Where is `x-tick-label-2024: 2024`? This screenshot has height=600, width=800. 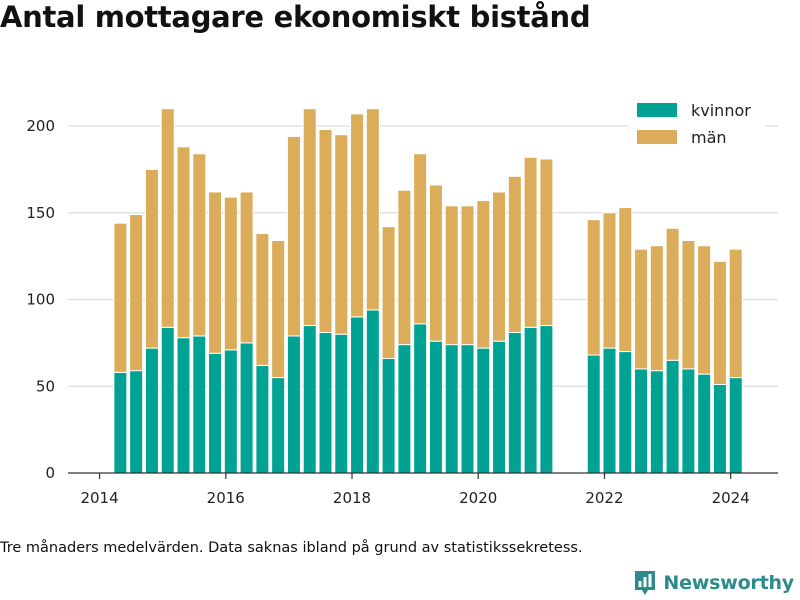
x-tick-label-2024: 2024 is located at coordinates (731, 498).